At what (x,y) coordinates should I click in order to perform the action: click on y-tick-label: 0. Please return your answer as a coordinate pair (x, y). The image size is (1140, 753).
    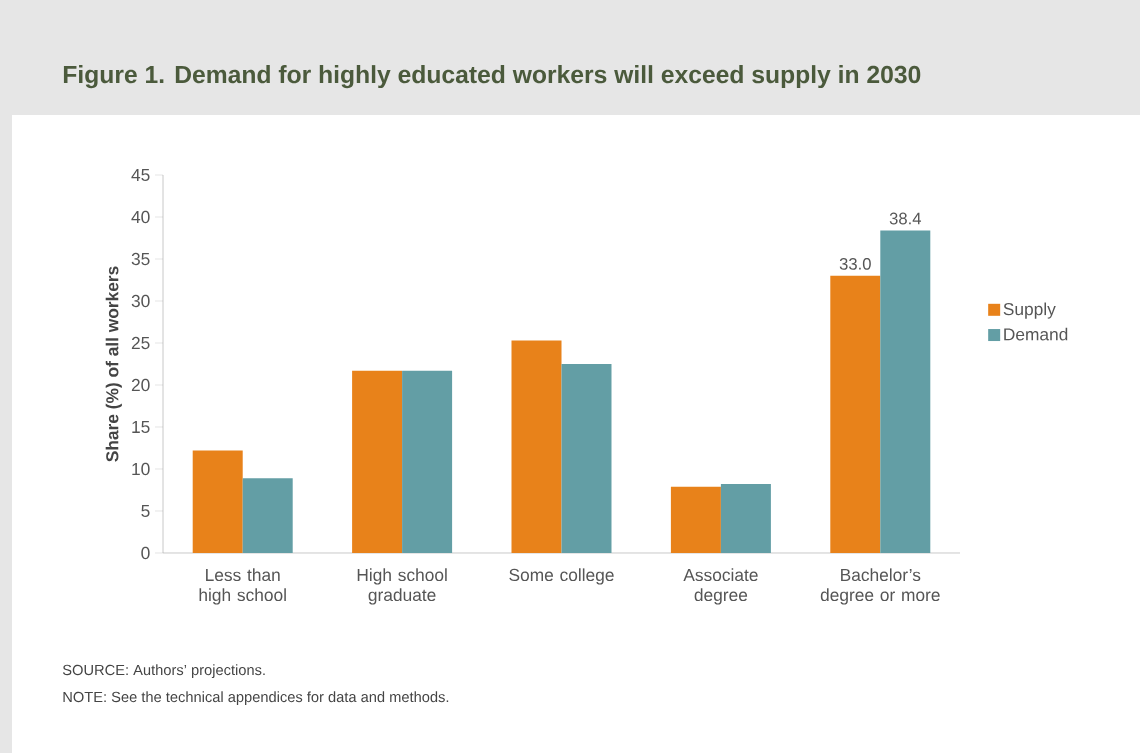
    Looking at the image, I should click on (145, 553).